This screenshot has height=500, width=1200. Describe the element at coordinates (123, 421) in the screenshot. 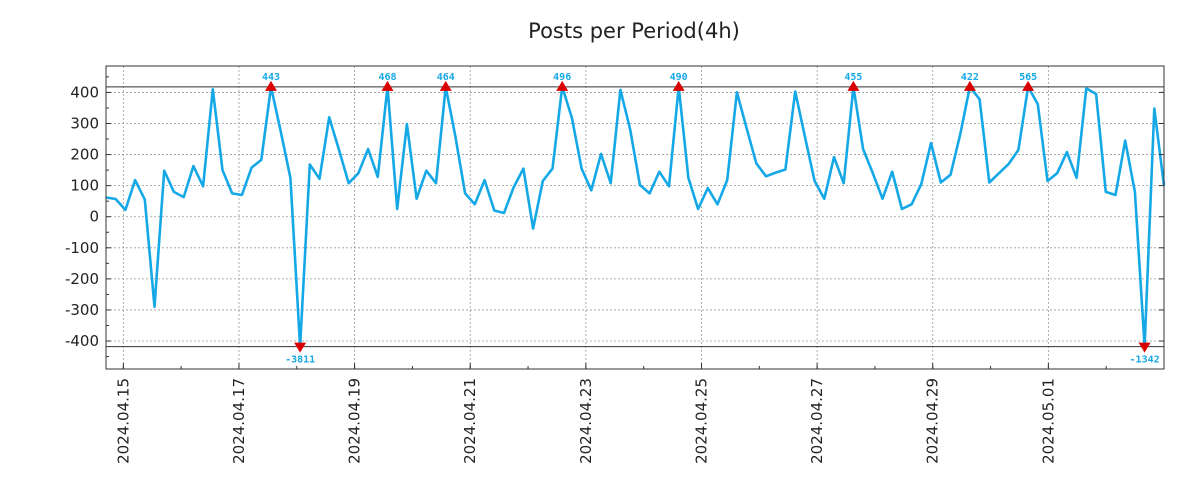

I see `x-tick-label: 2024.04.15` at that location.